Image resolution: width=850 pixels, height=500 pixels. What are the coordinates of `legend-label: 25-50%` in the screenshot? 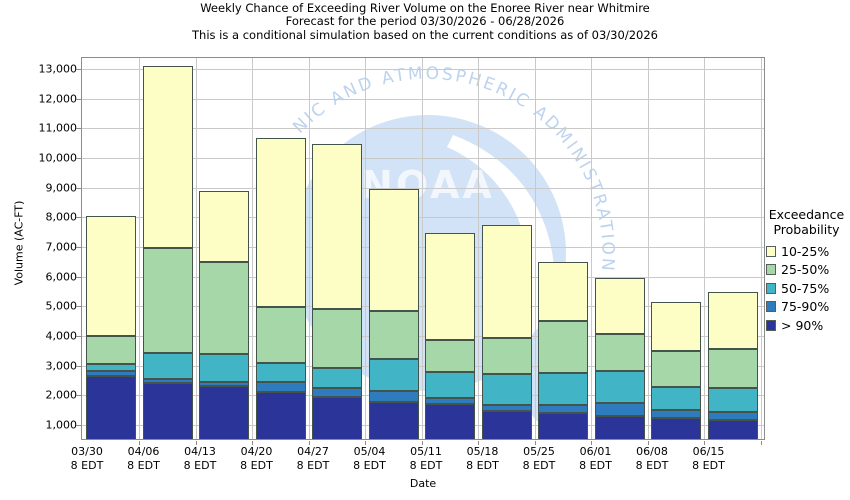 It's located at (805, 270).